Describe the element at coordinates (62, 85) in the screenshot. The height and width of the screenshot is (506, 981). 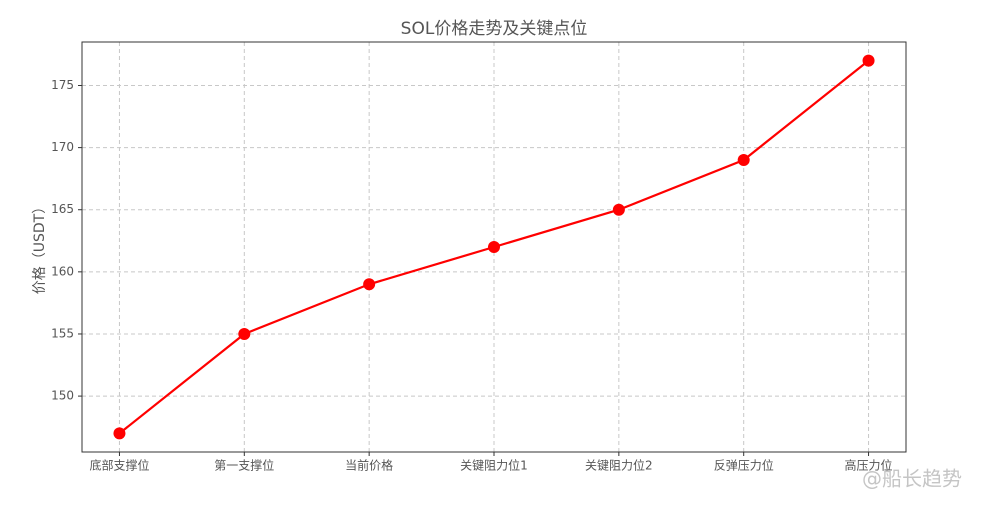
I see `y-tick-label: 175` at that location.